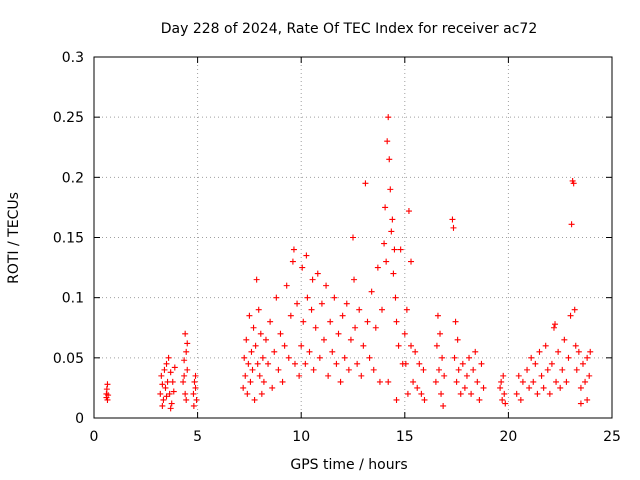 The width and height of the screenshot is (640, 480). I want to click on y-tick-label: 0.05, so click(68, 359).